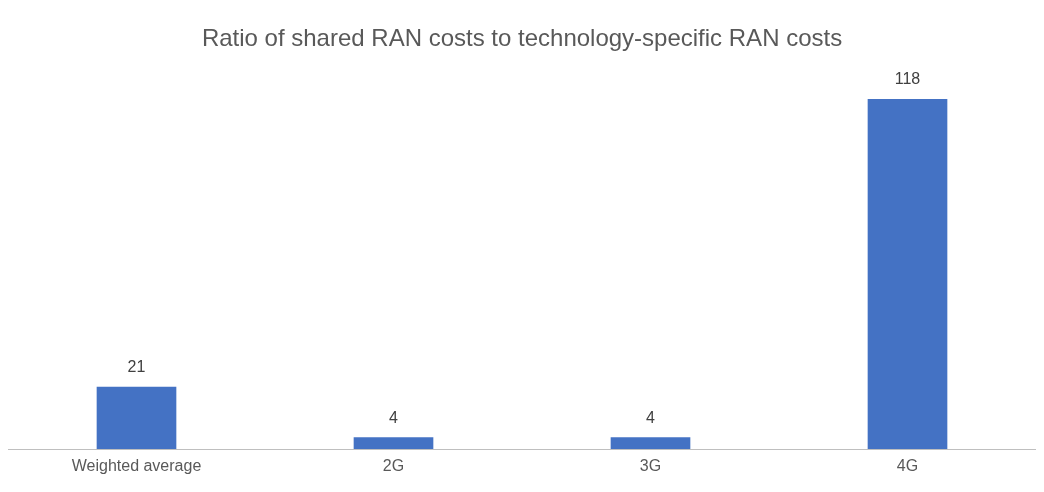 Image resolution: width=1044 pixels, height=492 pixels. Describe the element at coordinates (907, 79) in the screenshot. I see `data-label: 118` at that location.